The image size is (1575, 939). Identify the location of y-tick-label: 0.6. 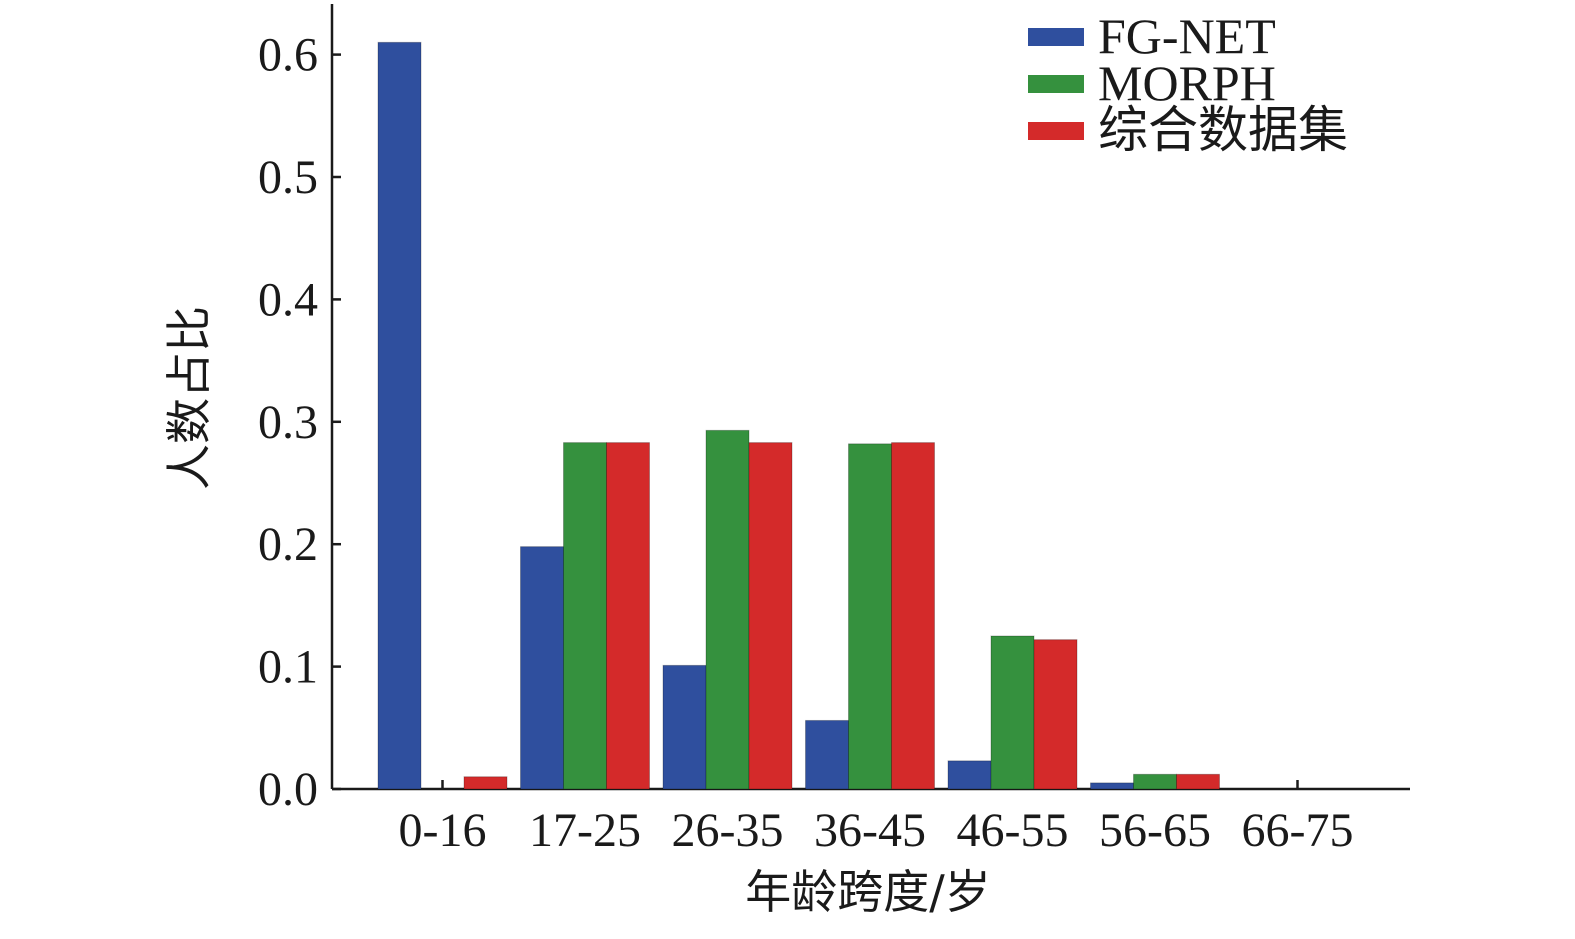
(288, 55).